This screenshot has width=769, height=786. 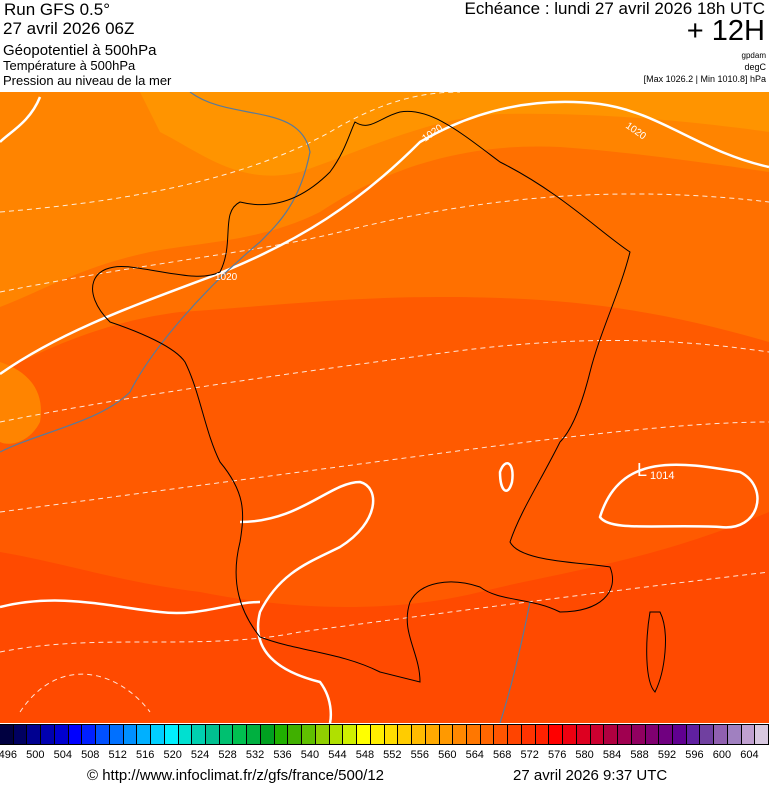 What do you see at coordinates (69, 65) in the screenshot?
I see `field-temperature: Température à 500hPa` at bounding box center [69, 65].